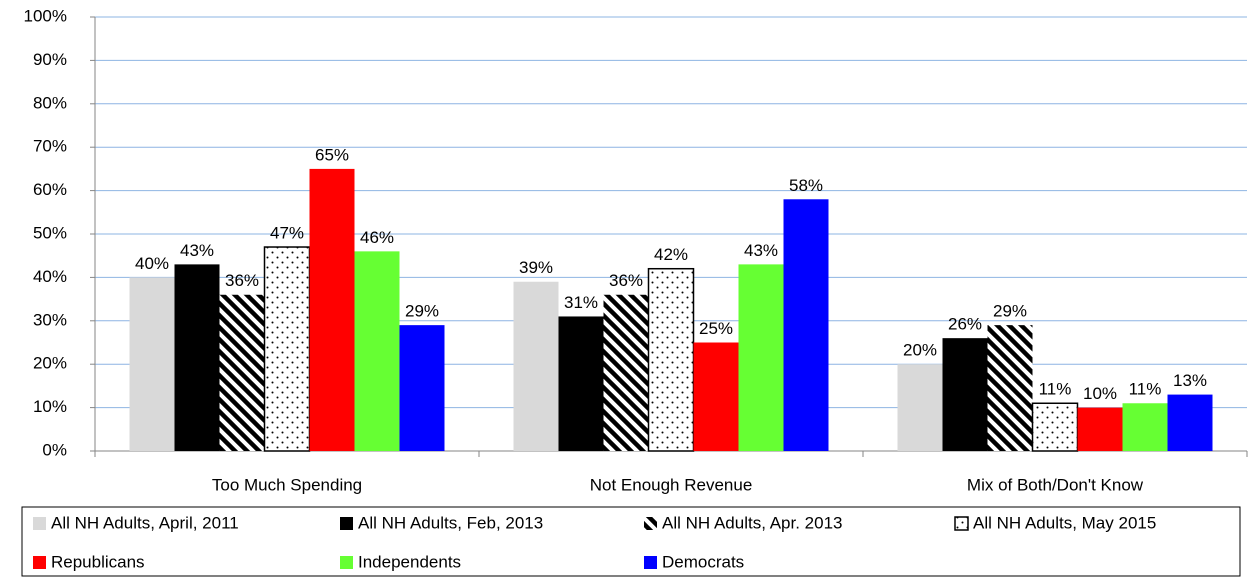 This screenshot has width=1249, height=577. Describe the element at coordinates (50, 102) in the screenshot. I see `y-tick-label: 80%` at that location.